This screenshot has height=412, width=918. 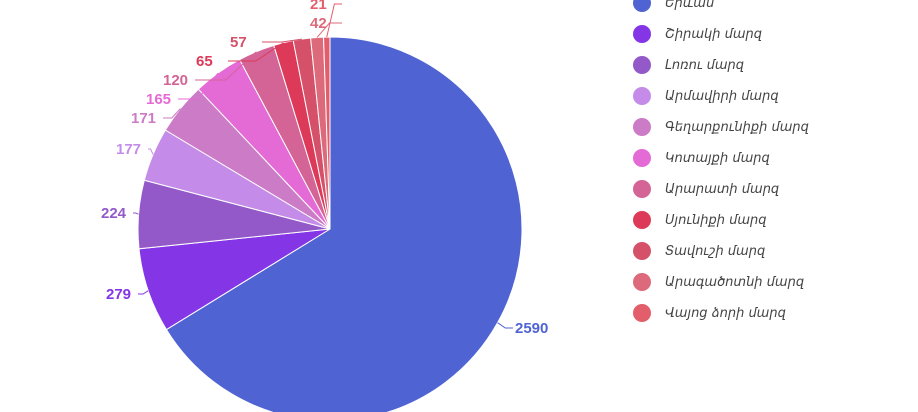 What do you see at coordinates (158, 99) in the screenshot?
I see `value-label: 165` at bounding box center [158, 99].